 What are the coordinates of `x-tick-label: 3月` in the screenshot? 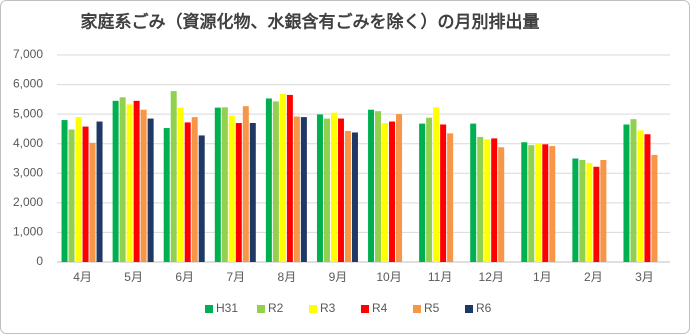 It's located at (644, 277).